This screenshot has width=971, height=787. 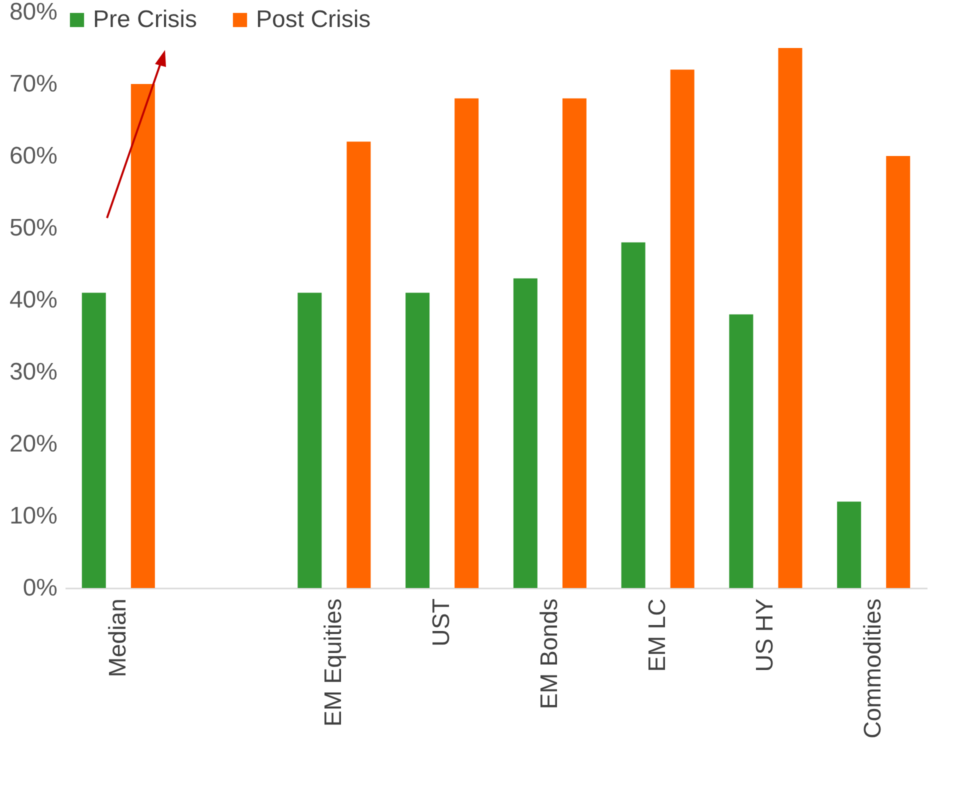 I want to click on x-tick-label: EM Equities, so click(x=334, y=662).